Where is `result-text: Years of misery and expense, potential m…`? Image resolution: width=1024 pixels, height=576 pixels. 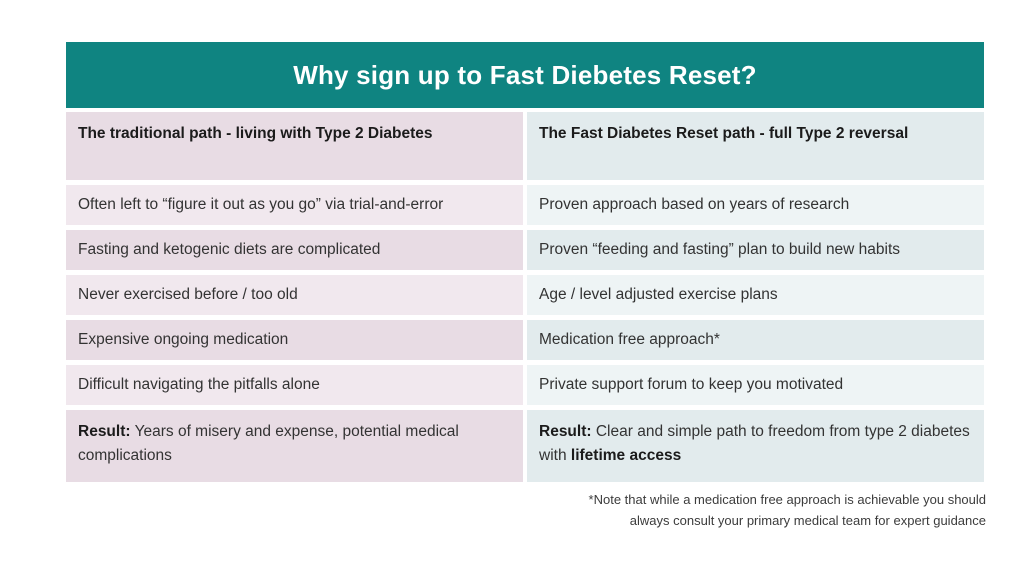
result-text: Years of misery and expense, potential m… is located at coordinates (268, 443).